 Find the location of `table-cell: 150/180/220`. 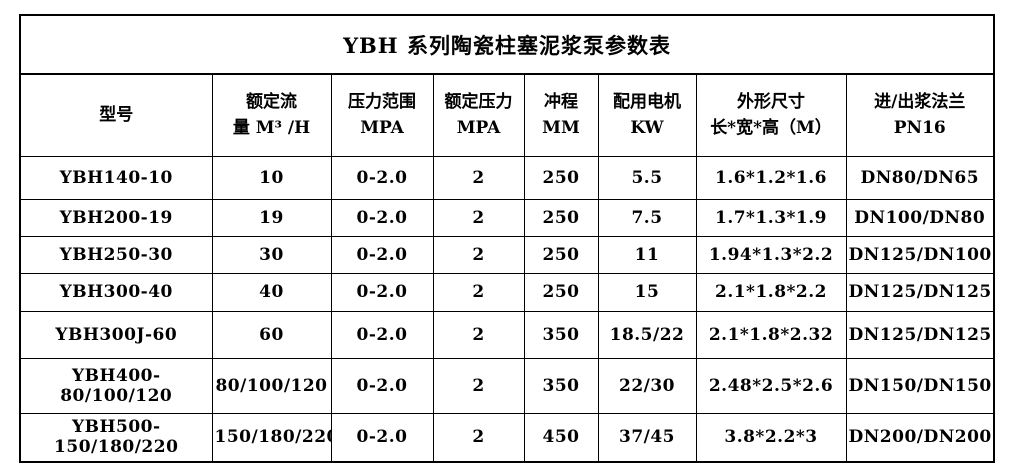

table-cell: 150/180/220 is located at coordinates (271, 437).